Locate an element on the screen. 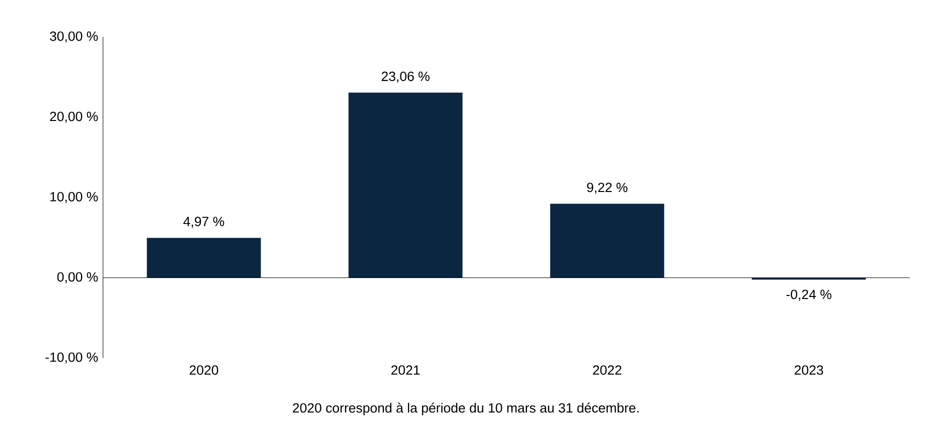  text: 2020 correspond à la période du 10 mars au 31 décembre. is located at coordinates (465, 409).